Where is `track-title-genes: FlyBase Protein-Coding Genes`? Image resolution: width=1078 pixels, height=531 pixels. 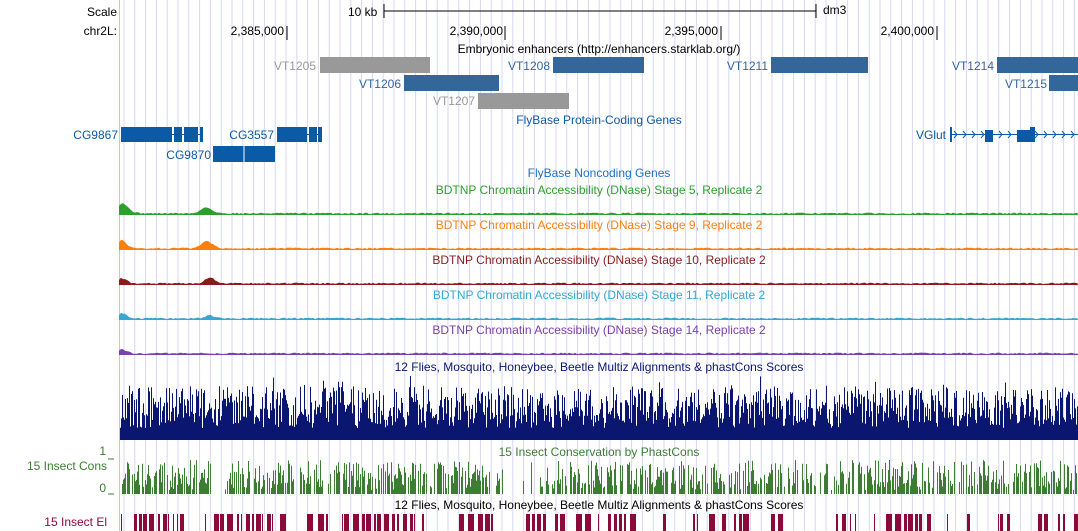 track-title-genes: FlyBase Protein-Coding Genes is located at coordinates (599, 120).